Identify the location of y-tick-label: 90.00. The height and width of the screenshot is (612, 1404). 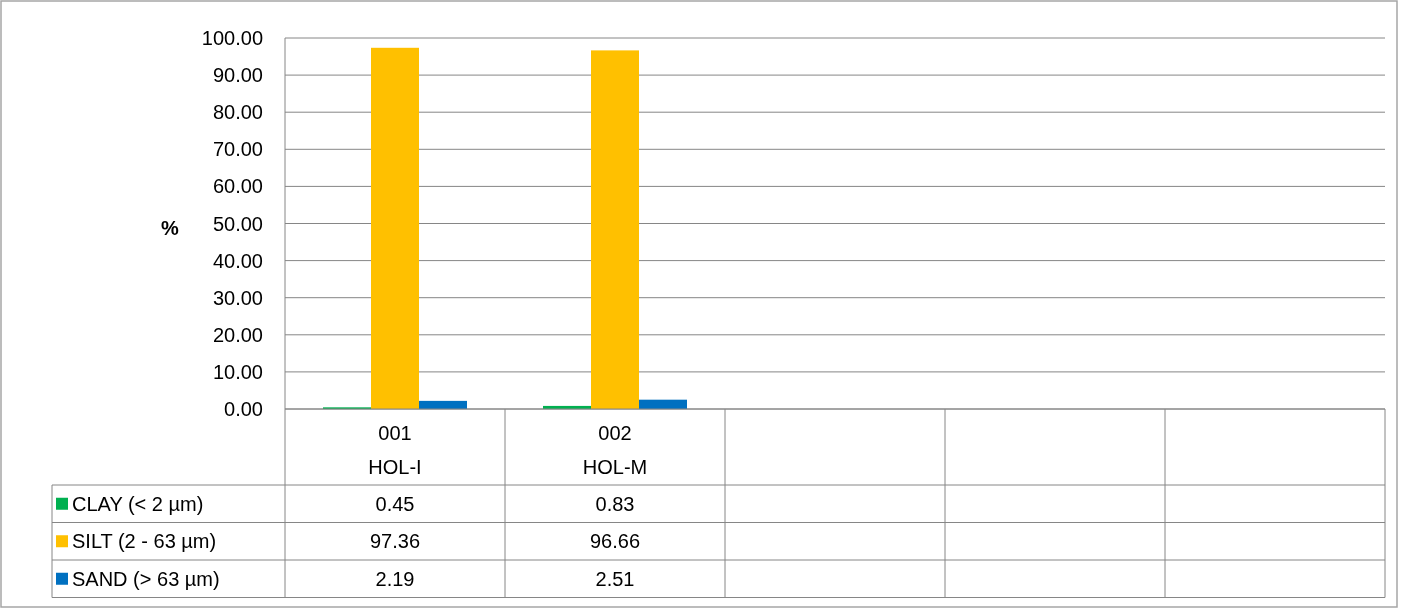
(237, 75).